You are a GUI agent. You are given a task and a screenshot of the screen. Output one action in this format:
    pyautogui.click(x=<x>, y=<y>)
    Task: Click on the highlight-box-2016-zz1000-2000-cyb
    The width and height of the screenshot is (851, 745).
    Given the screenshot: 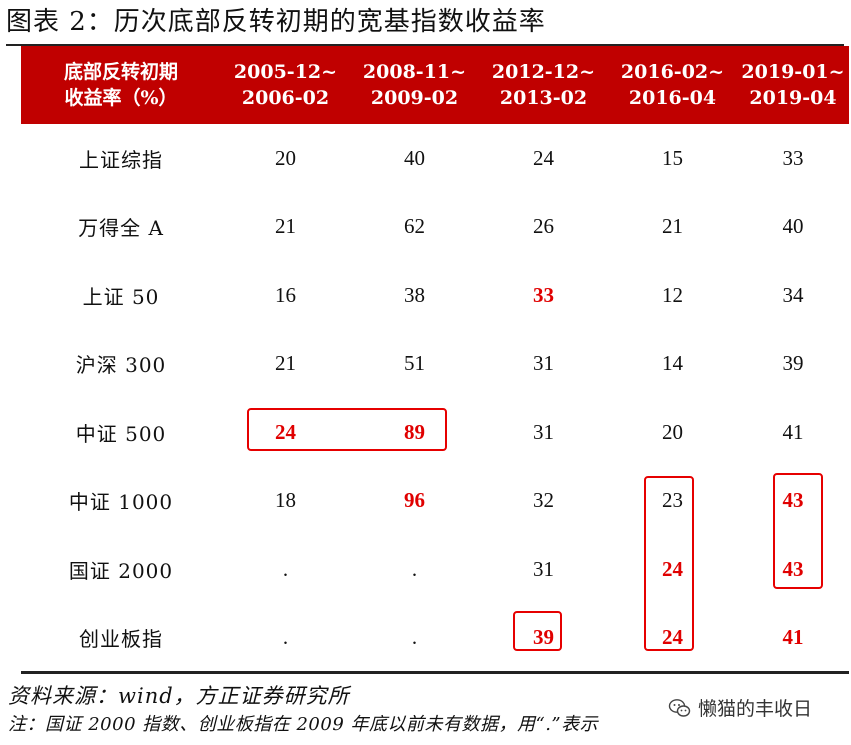 What is the action you would take?
    pyautogui.click(x=669, y=563)
    